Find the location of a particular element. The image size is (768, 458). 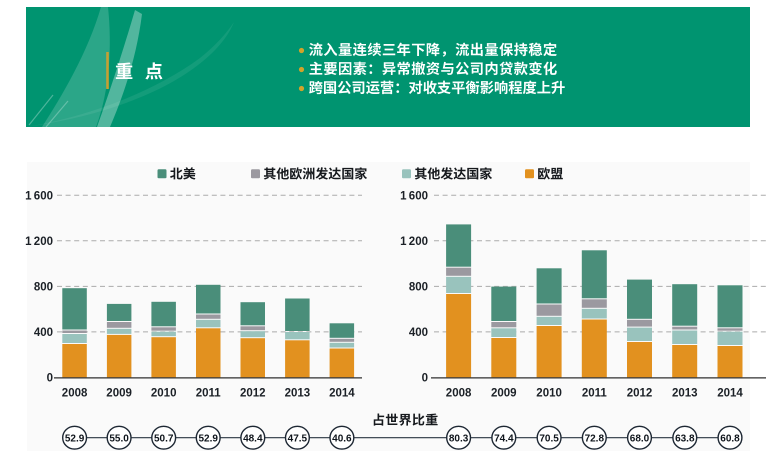

svg-text: 40.6 is located at coordinates (342, 438).